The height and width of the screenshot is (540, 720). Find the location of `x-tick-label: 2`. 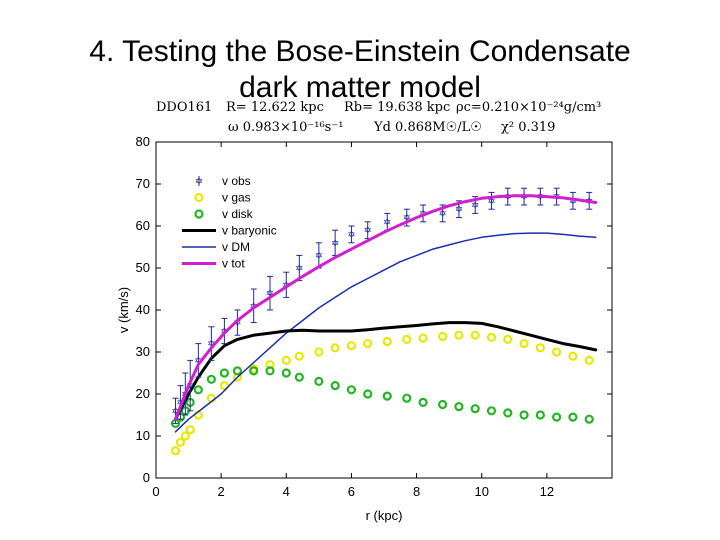

x-tick-label: 2 is located at coordinates (221, 491).